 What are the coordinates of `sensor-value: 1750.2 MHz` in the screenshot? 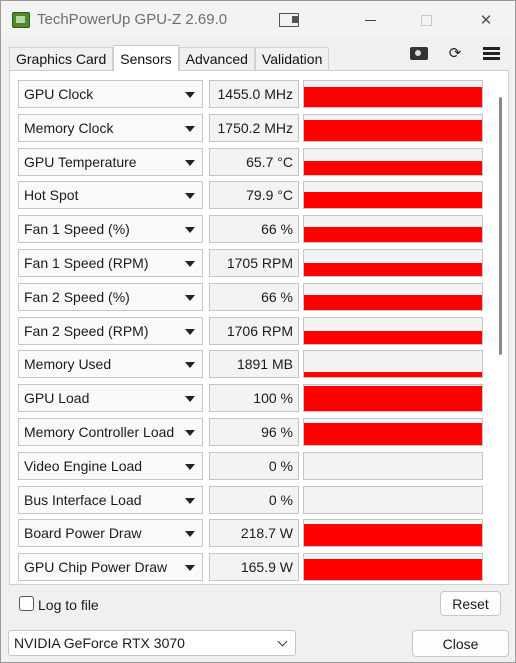 It's located at (254, 127).